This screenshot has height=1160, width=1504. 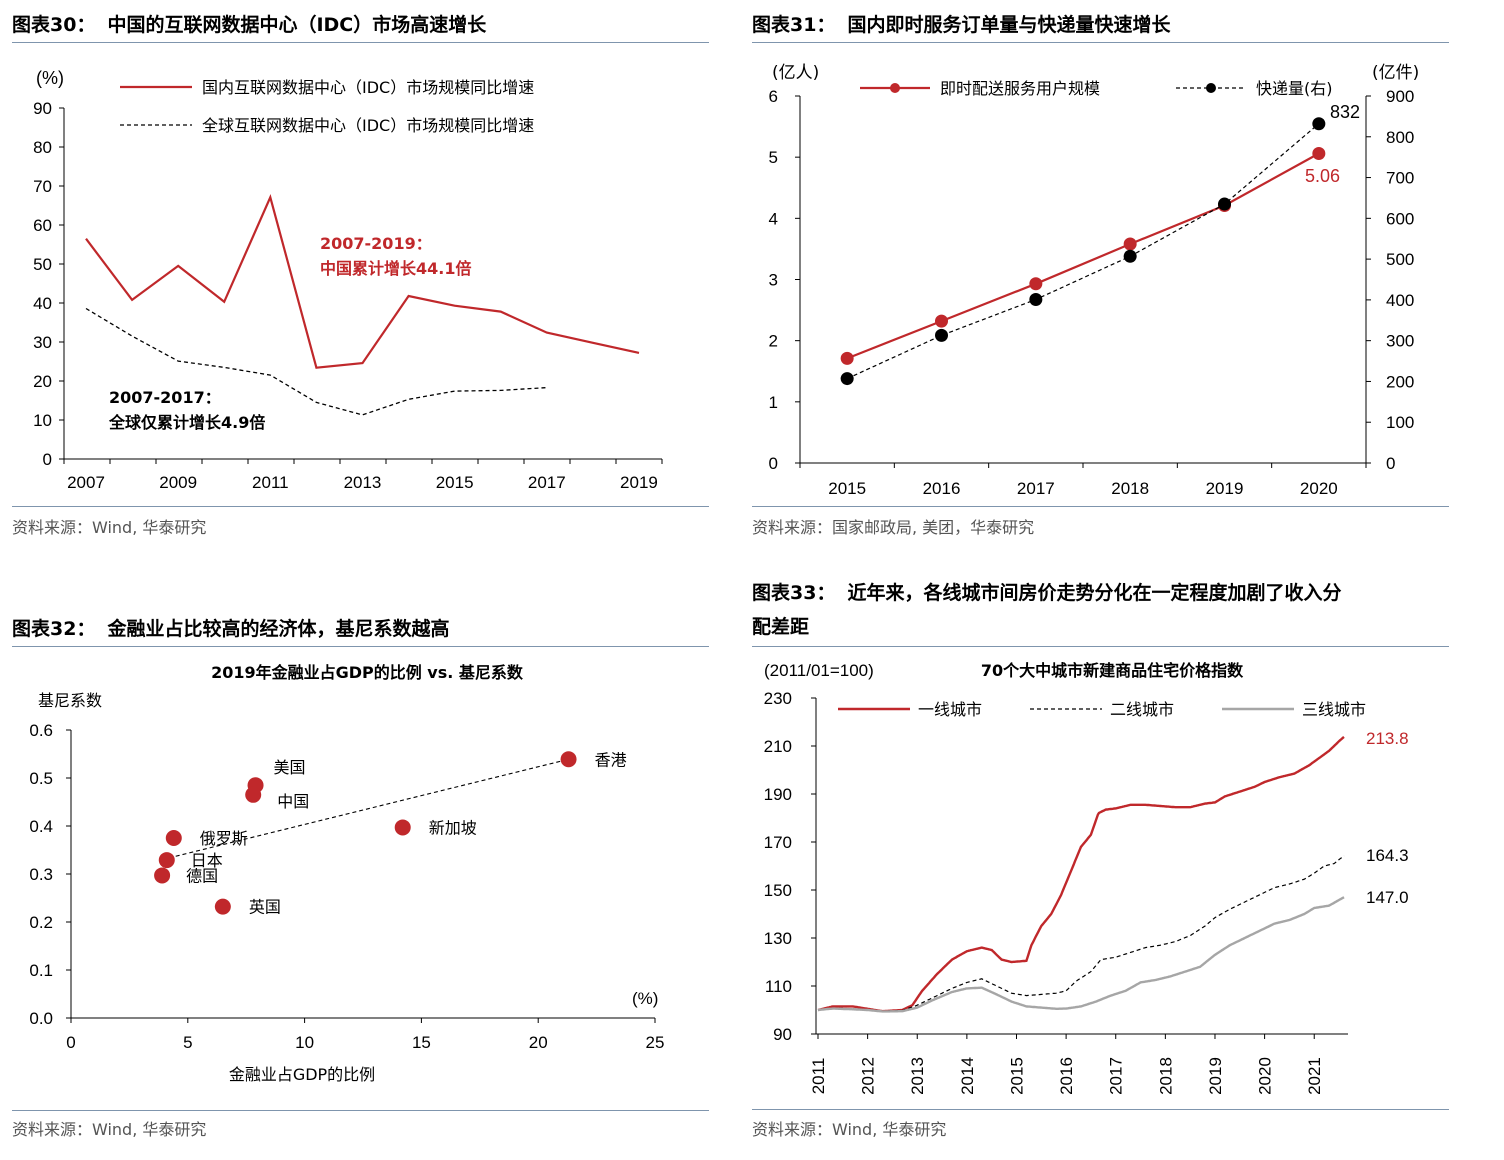 I want to click on point-label: 新加坡, so click(x=453, y=827).